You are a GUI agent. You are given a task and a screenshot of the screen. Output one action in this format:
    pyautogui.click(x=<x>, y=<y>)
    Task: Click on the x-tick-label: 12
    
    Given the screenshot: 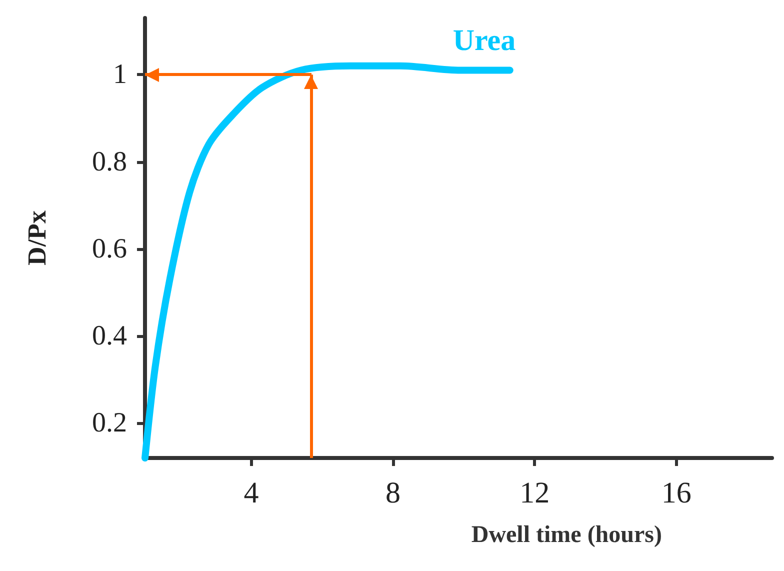 What is the action you would take?
    pyautogui.click(x=535, y=493)
    